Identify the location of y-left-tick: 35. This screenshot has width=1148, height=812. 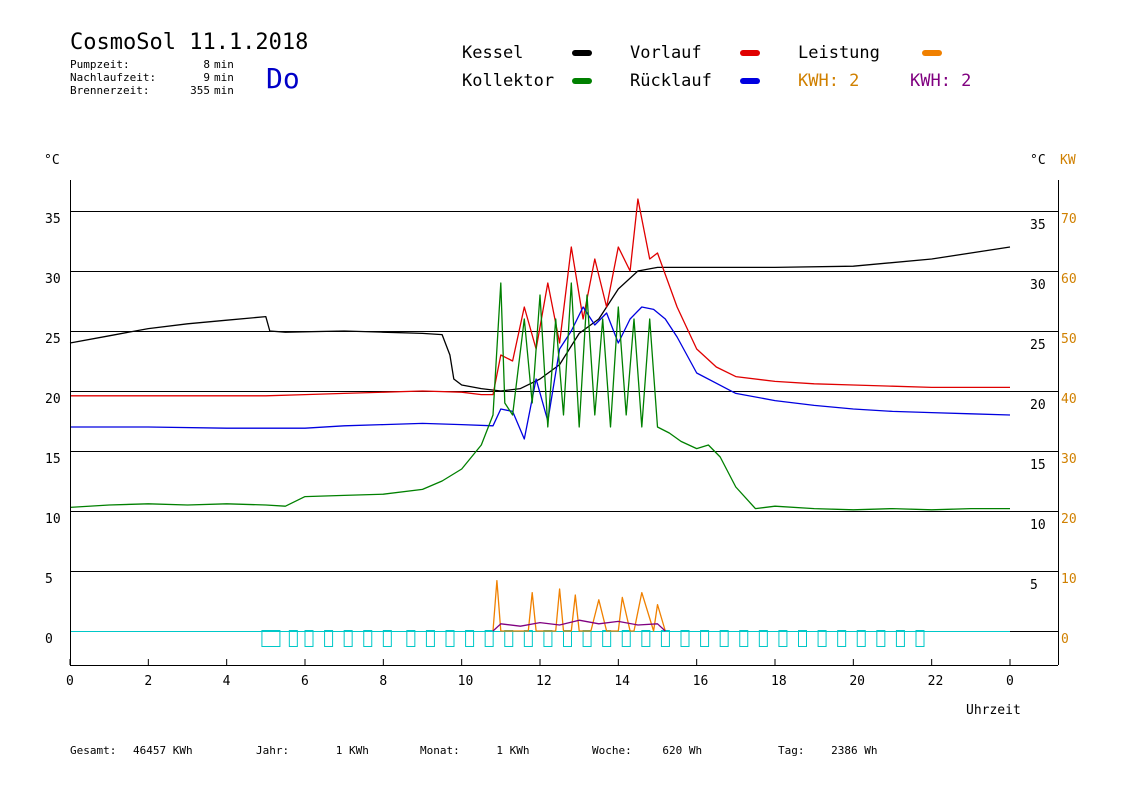
(53, 219).